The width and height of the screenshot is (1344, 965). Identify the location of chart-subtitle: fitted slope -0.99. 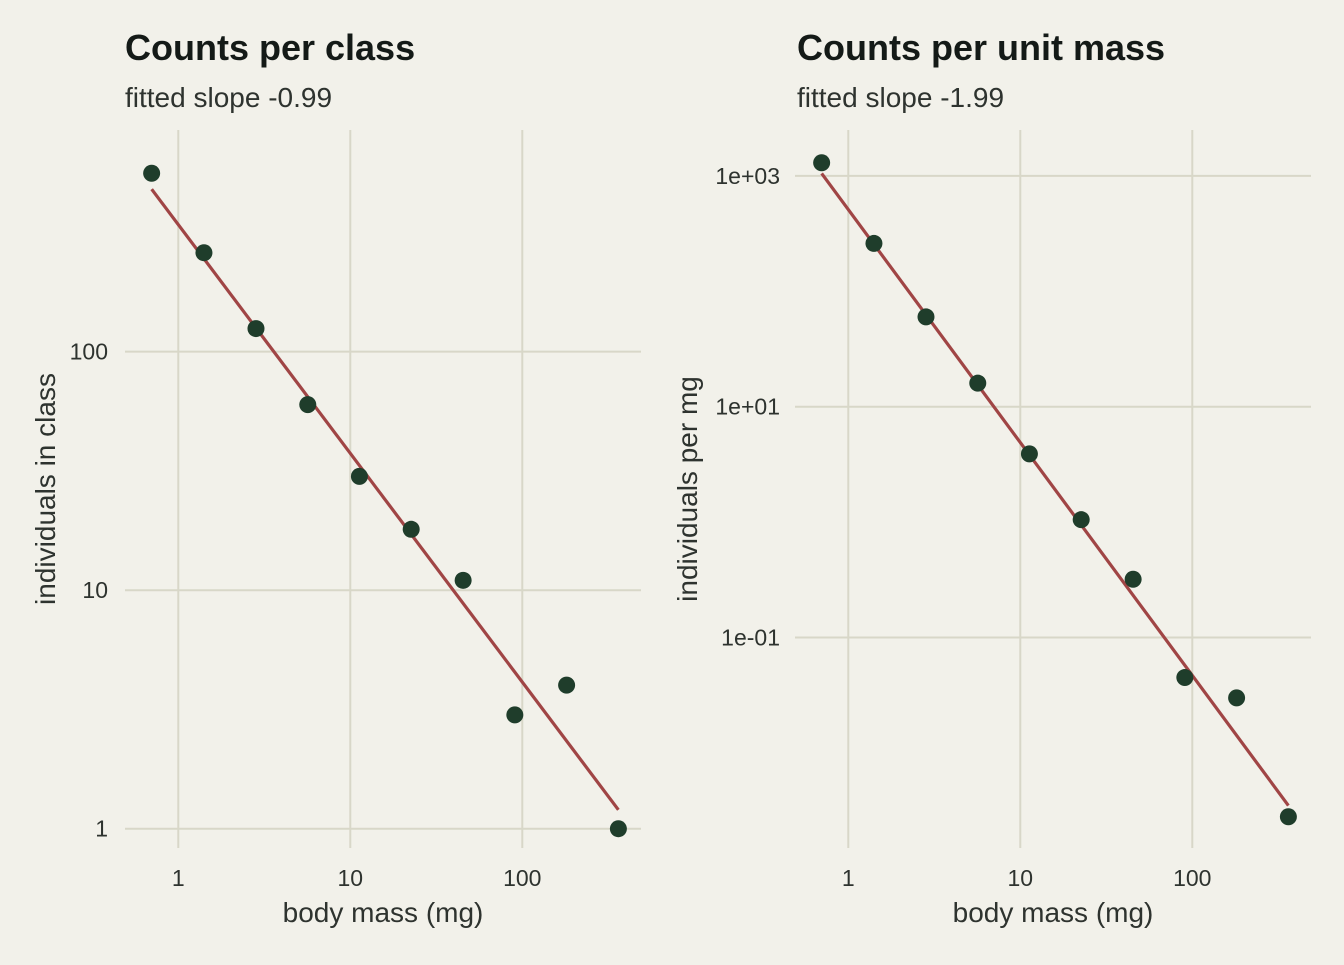
(228, 97).